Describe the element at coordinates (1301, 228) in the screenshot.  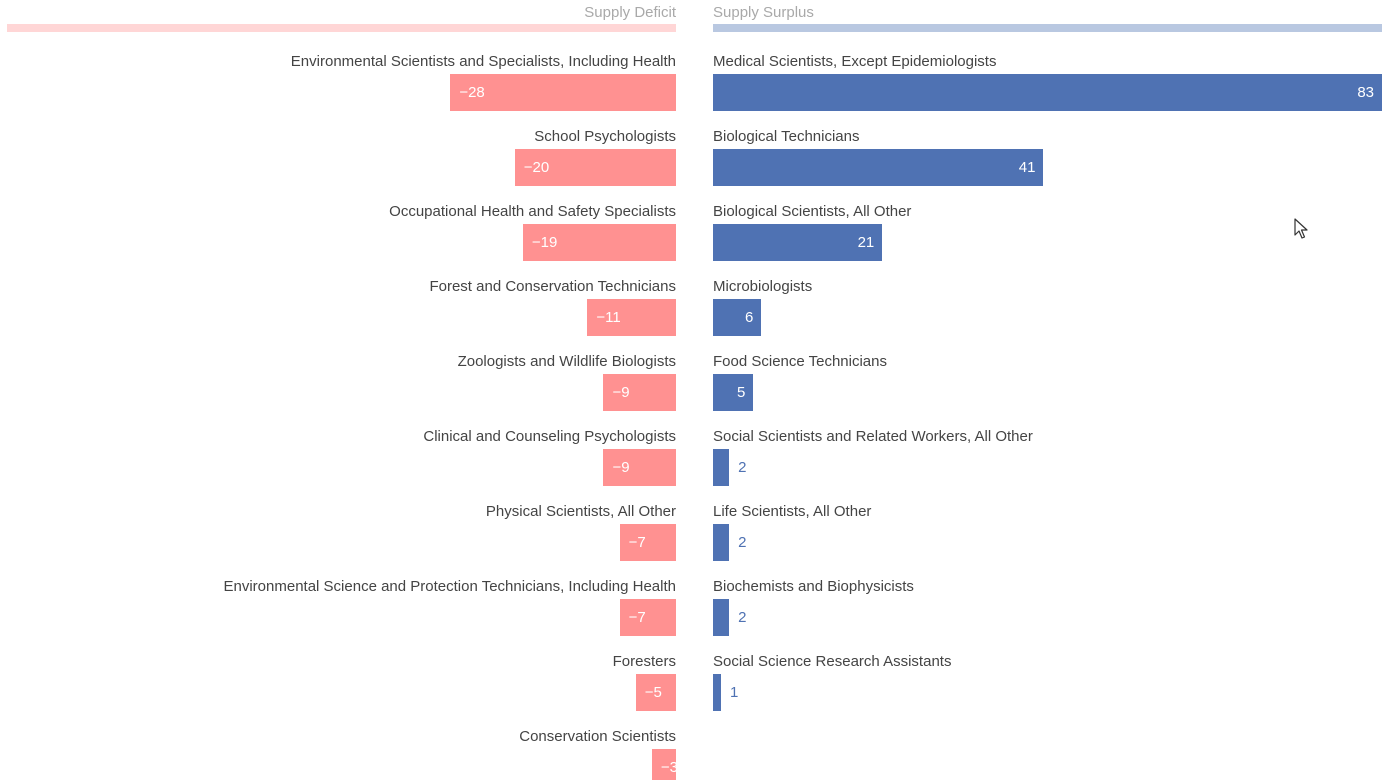
I see `mouse-cursor-icon` at that location.